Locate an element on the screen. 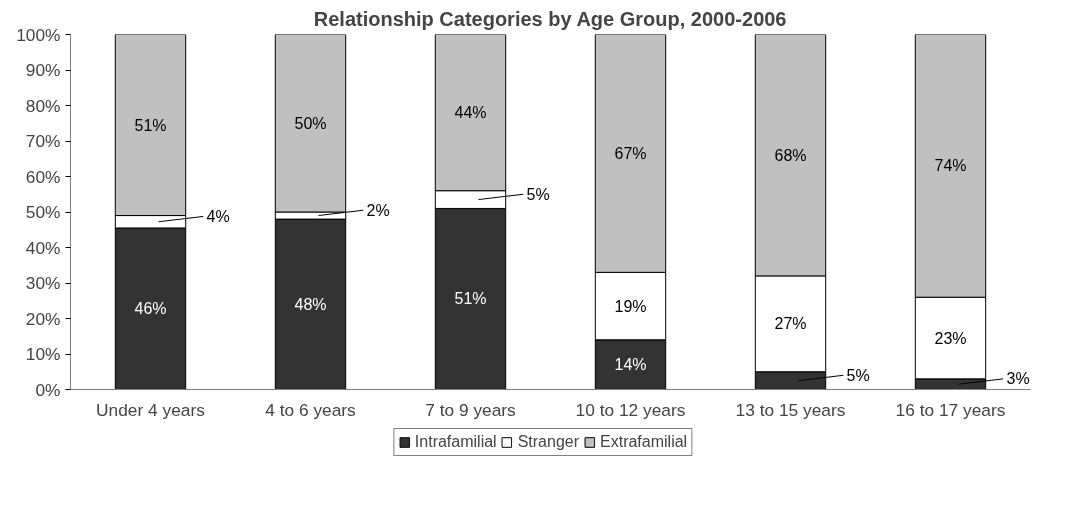 The width and height of the screenshot is (1091, 524). y-tick-label: 90% is located at coordinates (43, 70).